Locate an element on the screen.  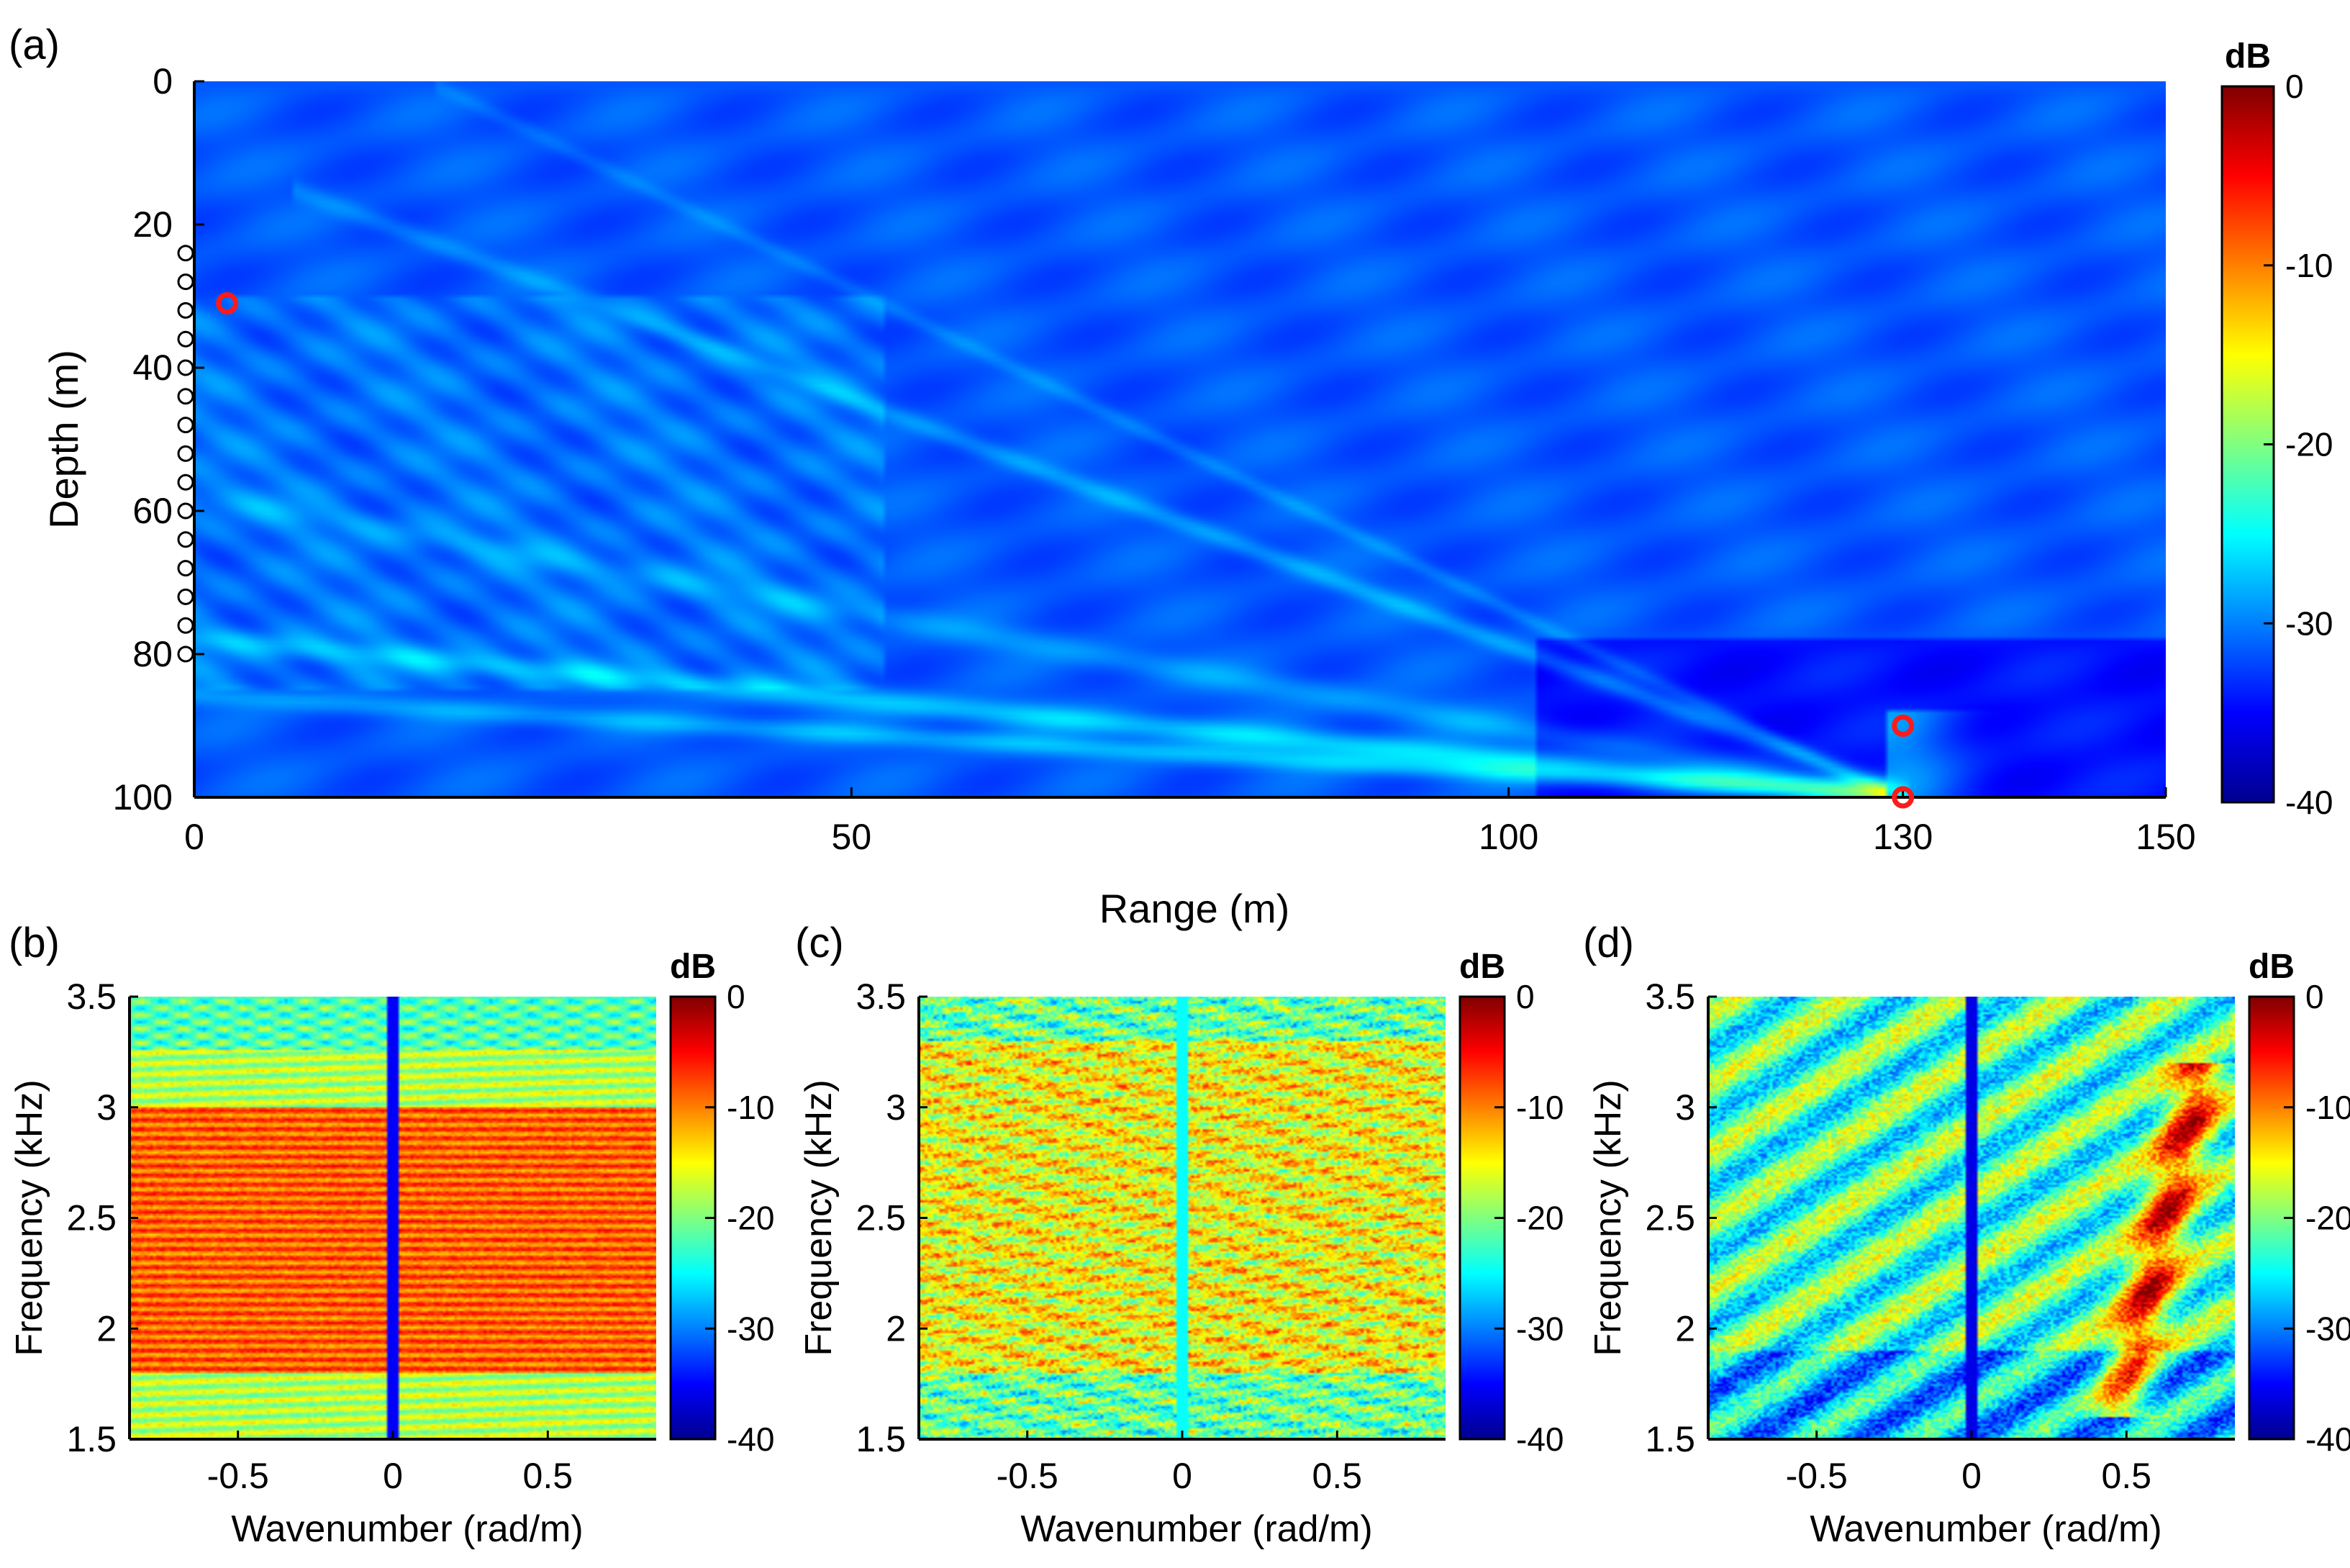
b-ylabel: Frequency (kHz) is located at coordinates (29, 1218).